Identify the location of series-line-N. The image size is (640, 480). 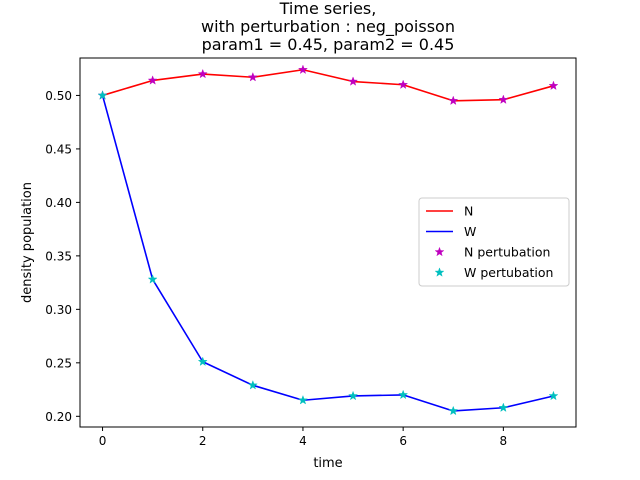
(328, 85).